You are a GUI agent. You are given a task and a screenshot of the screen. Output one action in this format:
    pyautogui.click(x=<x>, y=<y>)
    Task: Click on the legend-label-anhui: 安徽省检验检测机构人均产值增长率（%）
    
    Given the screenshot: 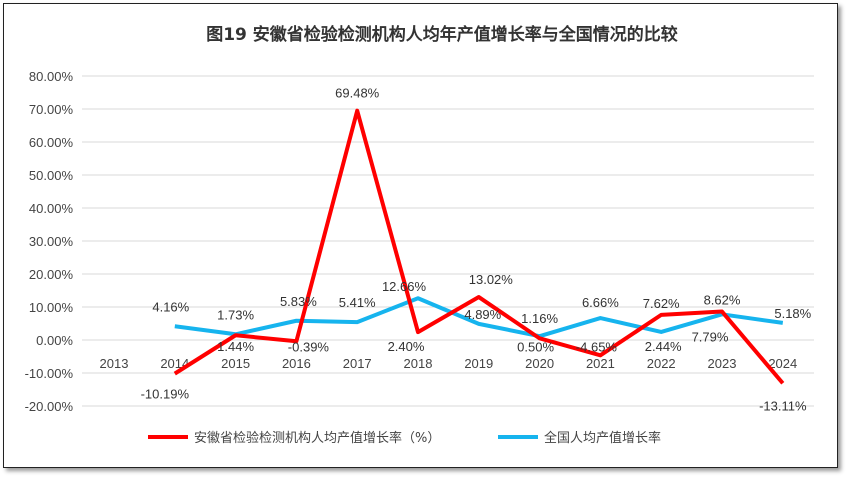 What is the action you would take?
    pyautogui.click(x=317, y=438)
    